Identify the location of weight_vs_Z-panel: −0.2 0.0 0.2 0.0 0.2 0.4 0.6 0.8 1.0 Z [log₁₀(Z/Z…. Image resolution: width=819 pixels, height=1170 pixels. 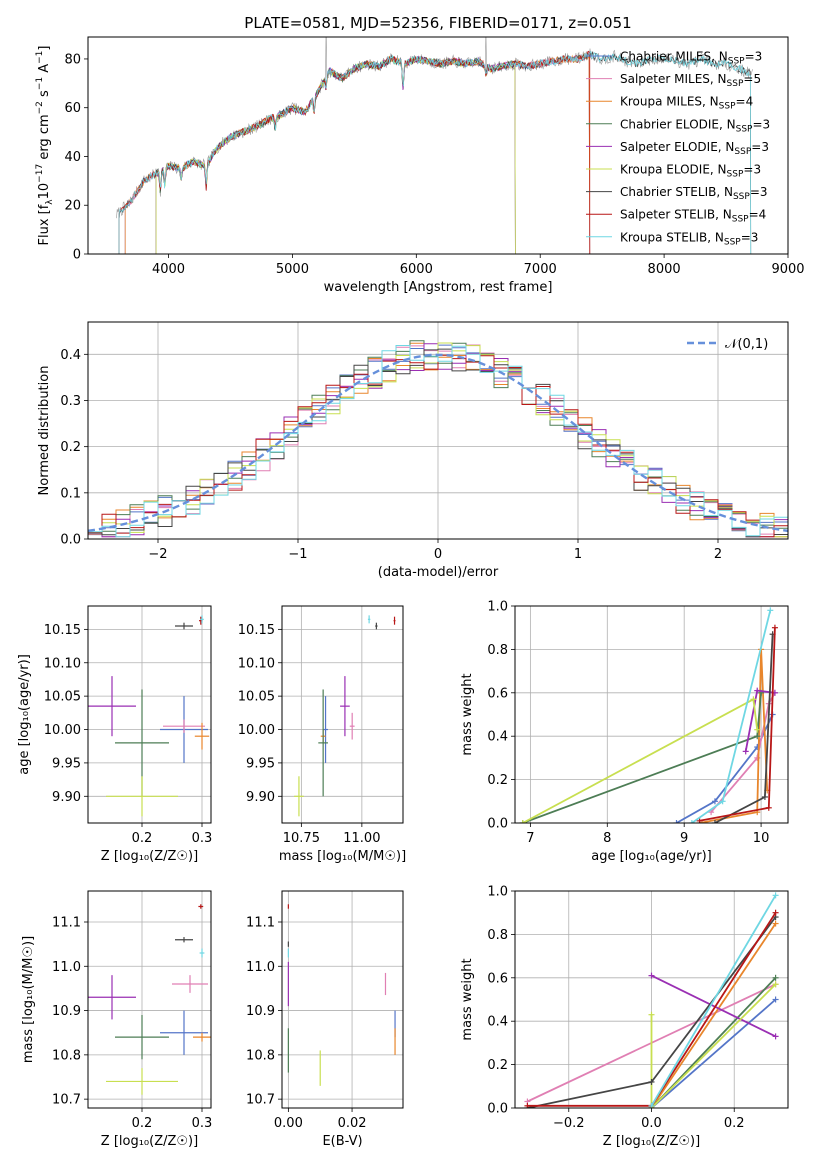
(624, 1017).